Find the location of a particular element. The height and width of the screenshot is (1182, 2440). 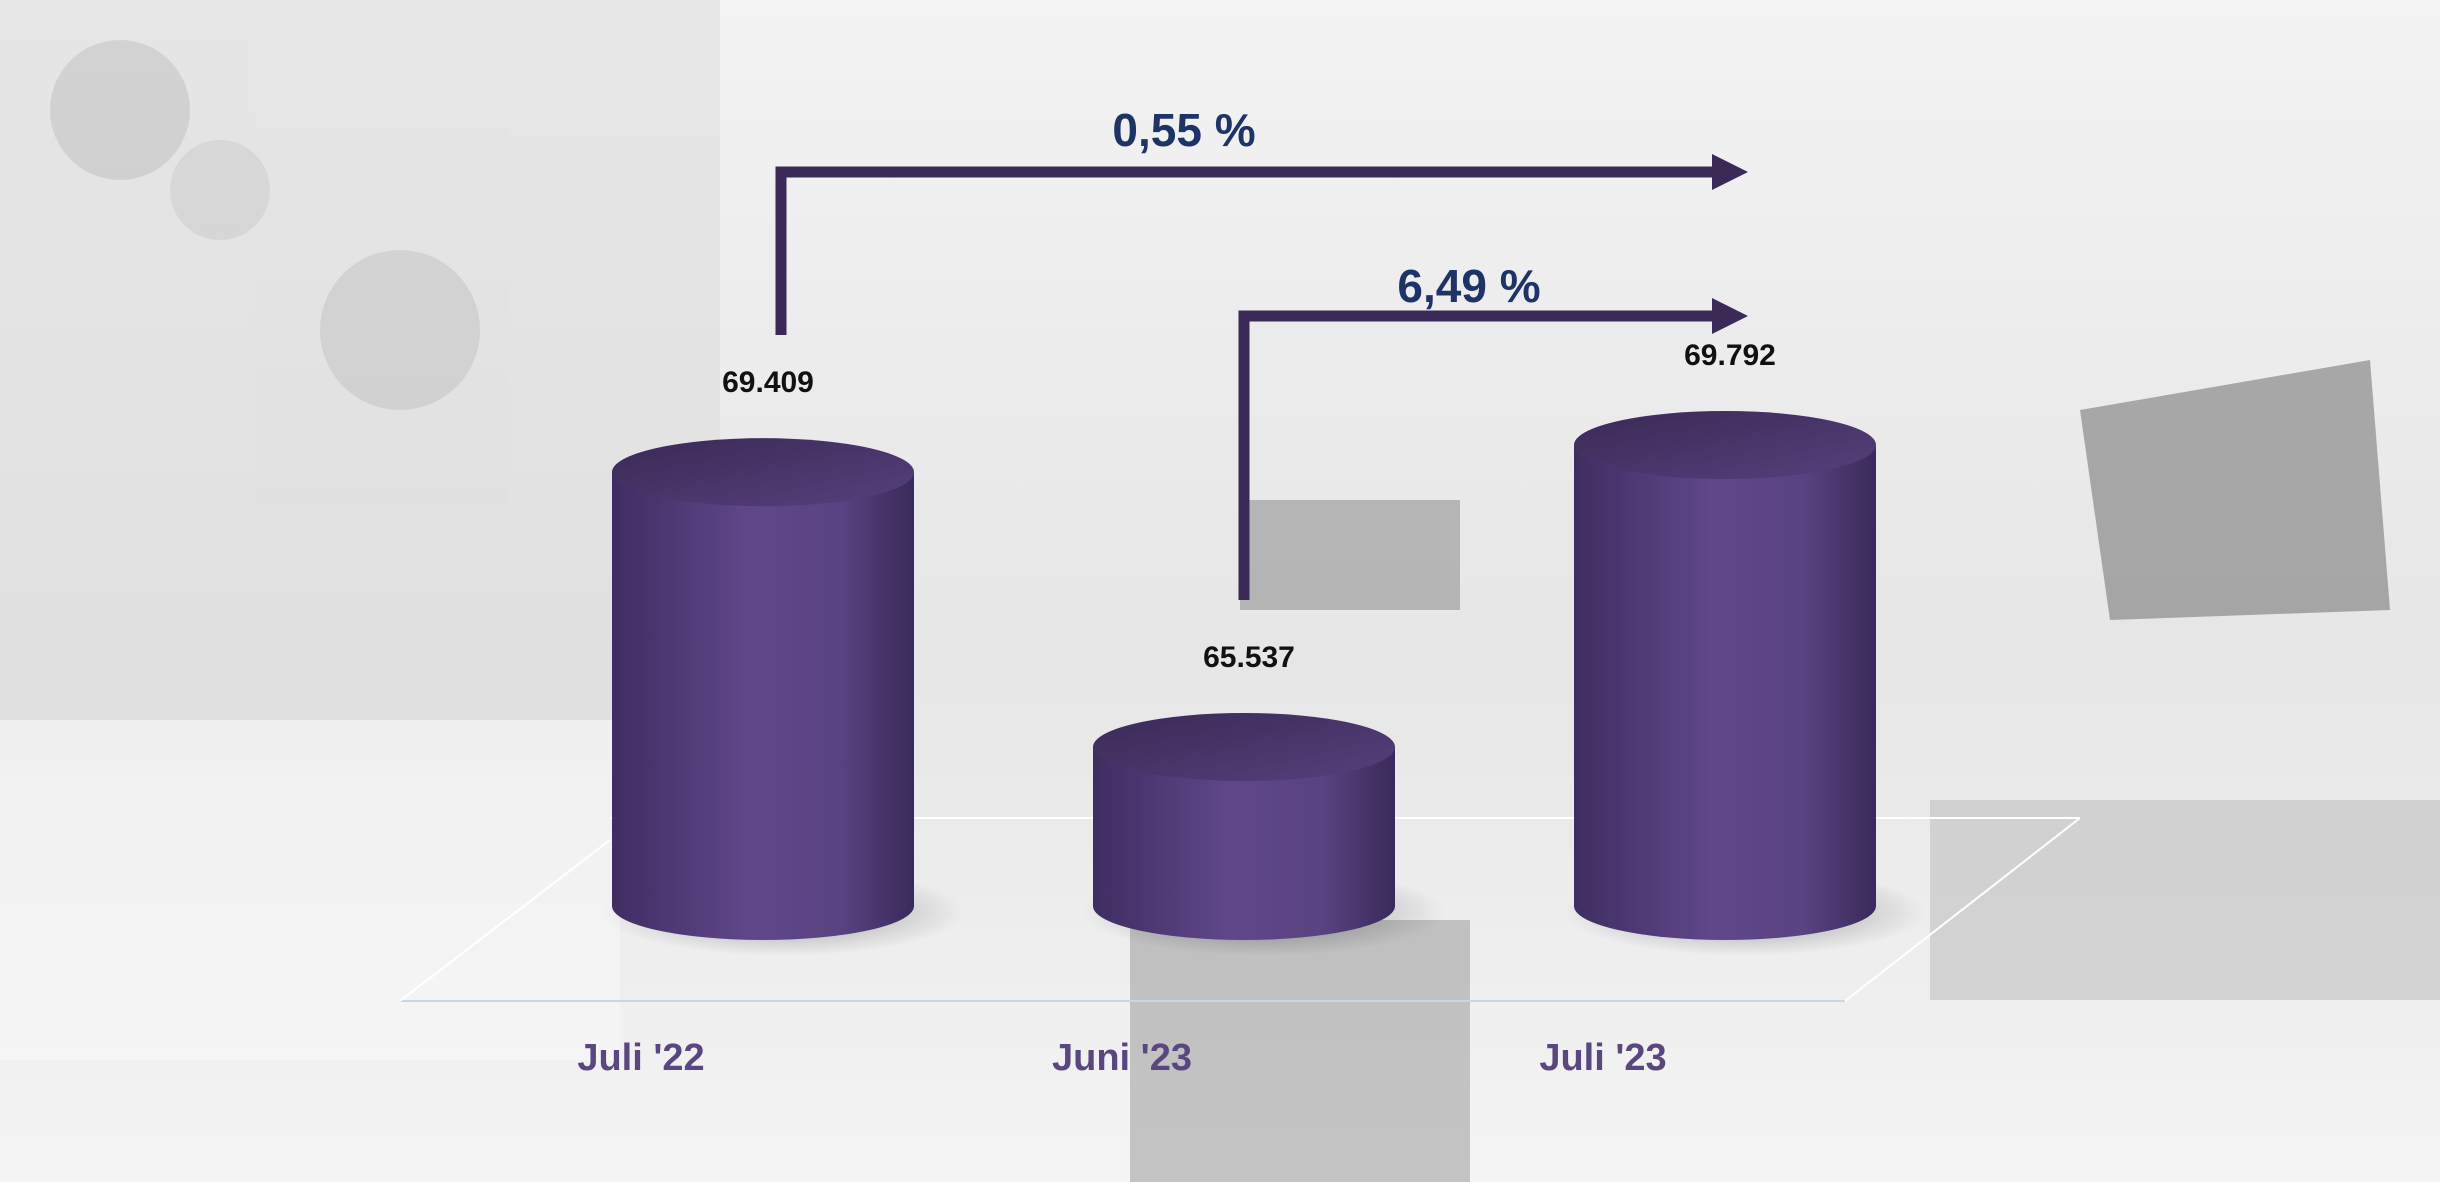

bed is located at coordinates (310, 890).